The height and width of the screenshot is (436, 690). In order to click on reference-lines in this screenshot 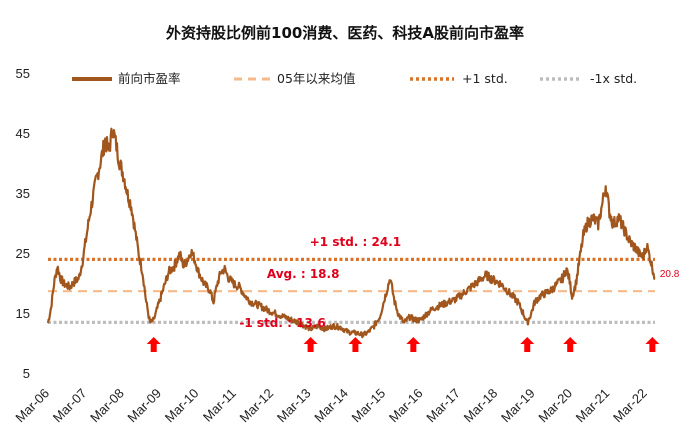, I will do `click(351, 290)`.